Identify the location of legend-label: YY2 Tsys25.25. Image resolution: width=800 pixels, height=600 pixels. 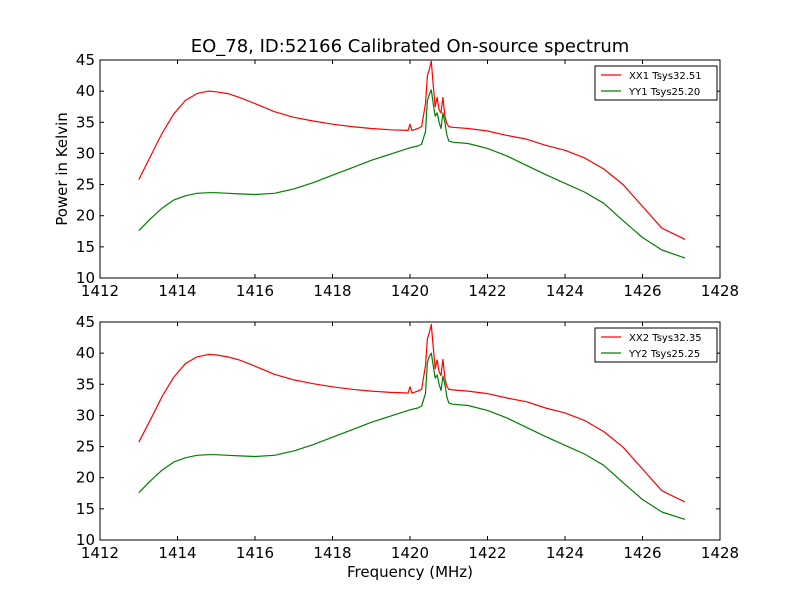
(664, 354).